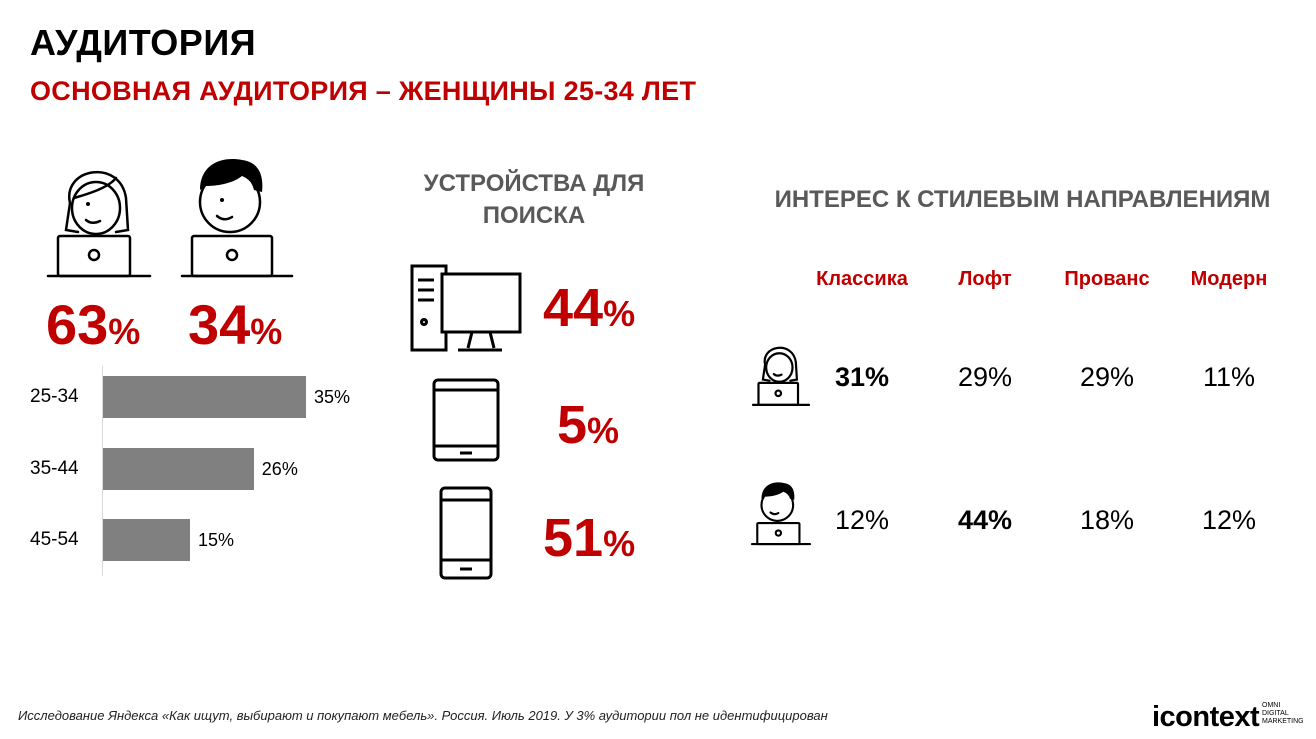 The image size is (1316, 739). Describe the element at coordinates (216, 540) in the screenshot. I see `age-bar-value-label: 15%` at that location.